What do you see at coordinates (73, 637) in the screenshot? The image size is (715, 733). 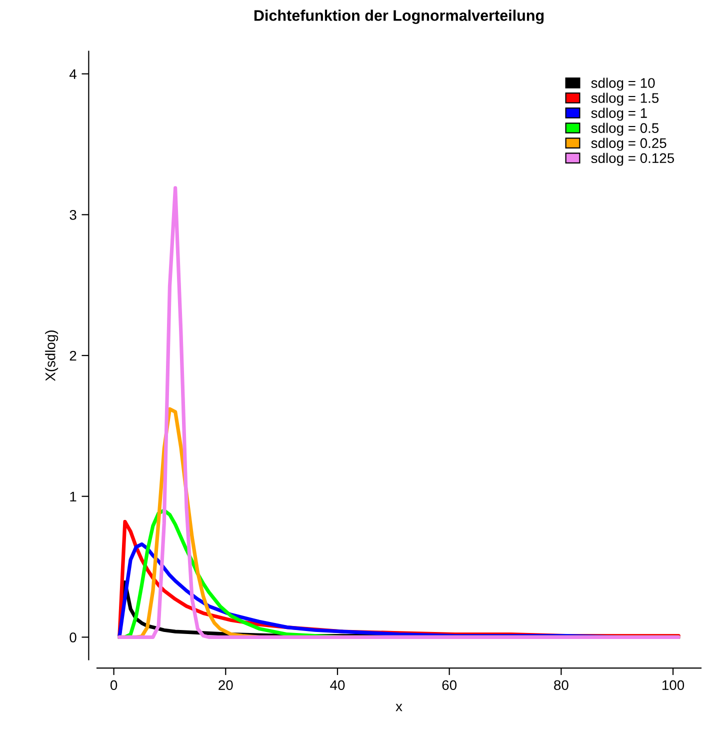 I see `y-tick-label: 0` at bounding box center [73, 637].